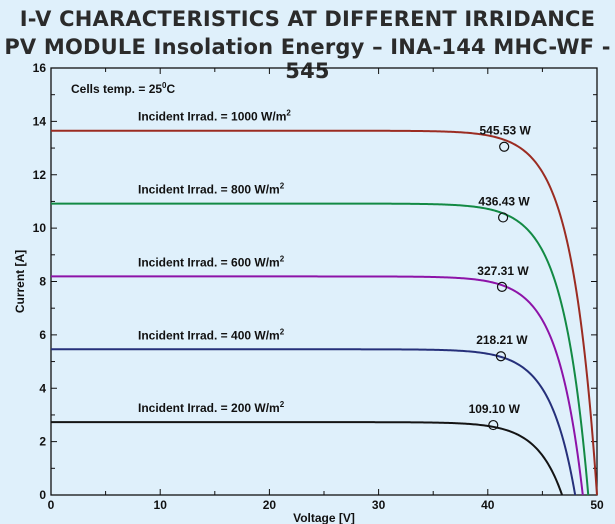 This screenshot has width=615, height=524. Describe the element at coordinates (488, 505) in the screenshot. I see `x-tick-label: 40` at that location.